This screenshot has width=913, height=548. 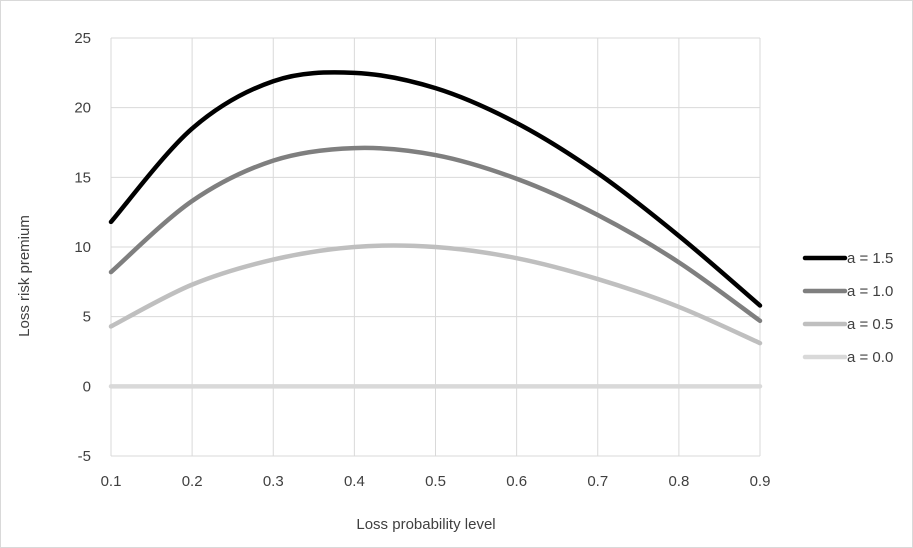 I want to click on x-tick-label: 0.2, so click(x=192, y=481).